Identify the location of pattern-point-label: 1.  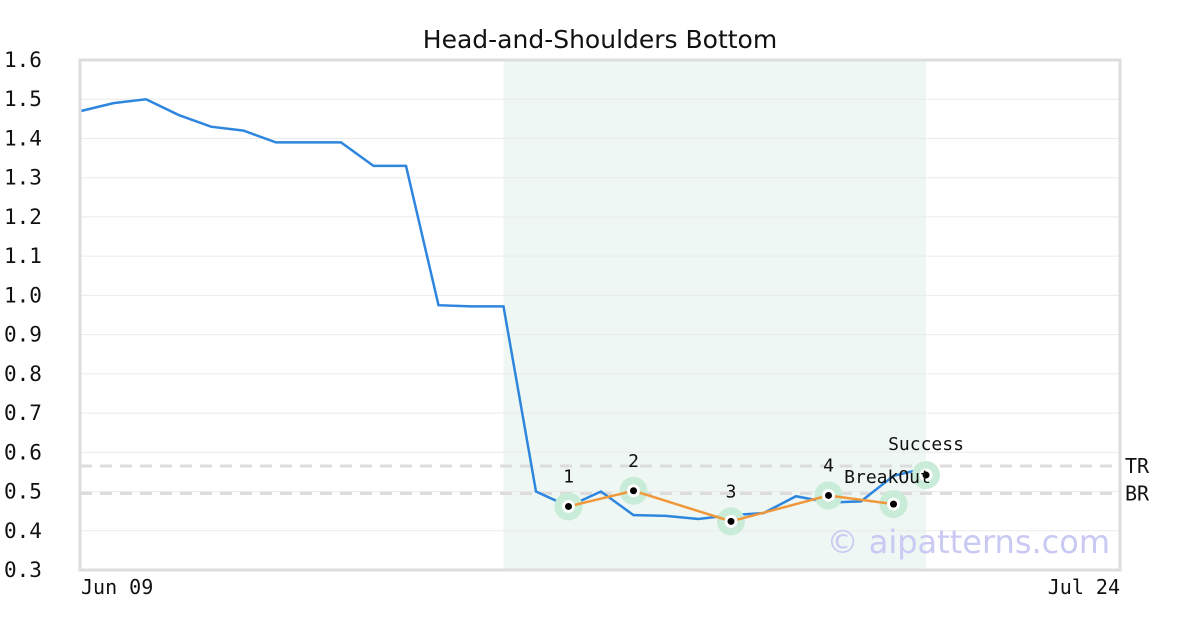
(568, 476).